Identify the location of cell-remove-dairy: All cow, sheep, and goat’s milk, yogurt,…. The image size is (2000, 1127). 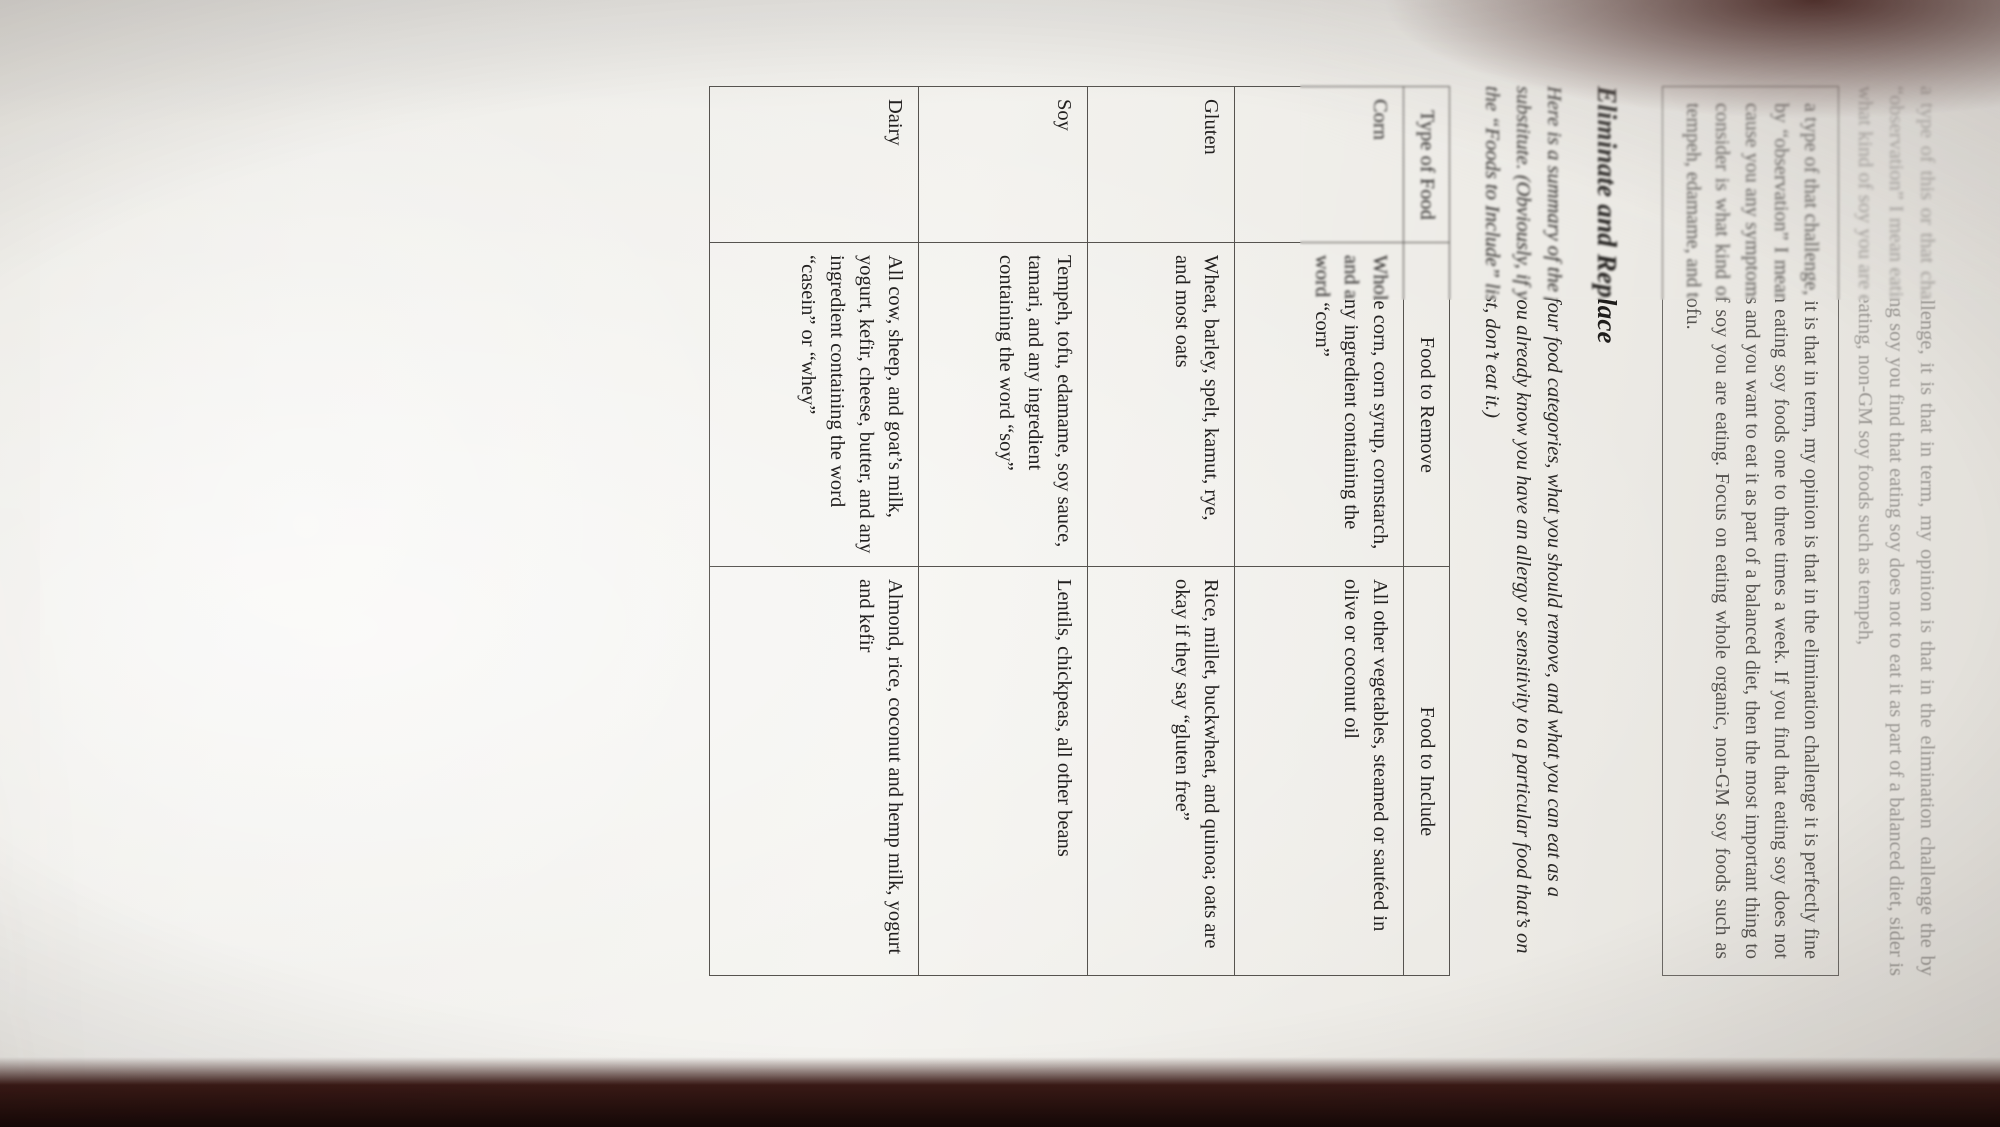
(814, 404).